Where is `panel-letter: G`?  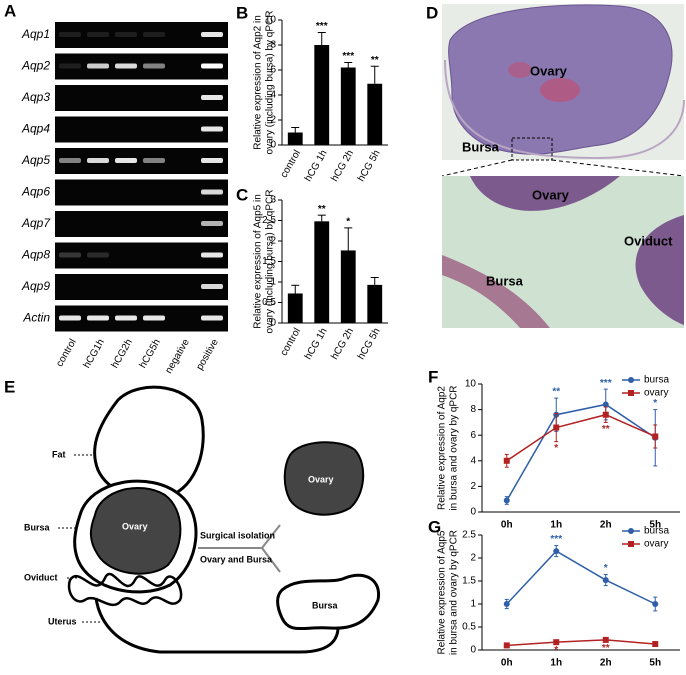 panel-letter: G is located at coordinates (434, 526).